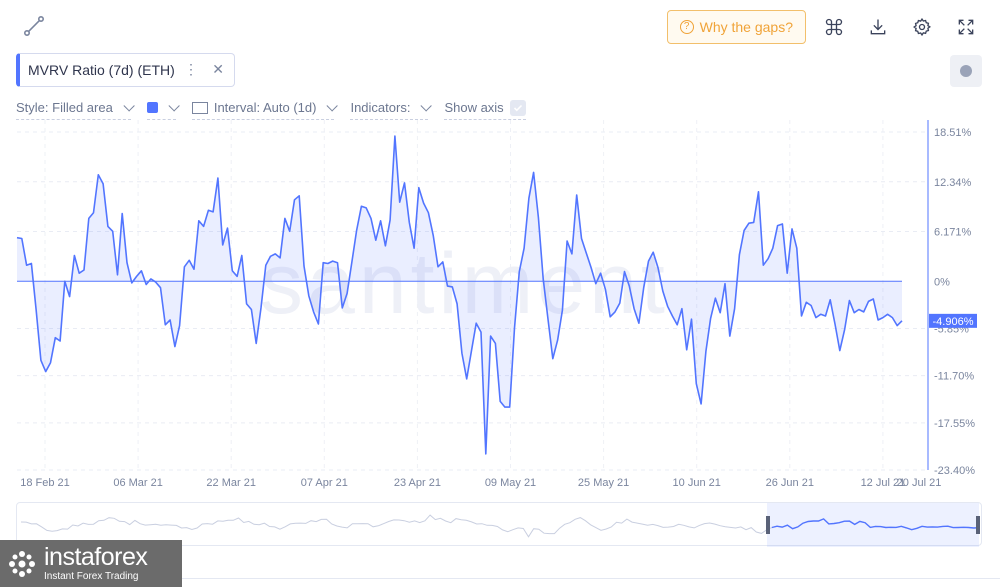 Image resolution: width=1000 pixels, height=587 pixels. I want to click on bottom-divider, so click(591, 578).